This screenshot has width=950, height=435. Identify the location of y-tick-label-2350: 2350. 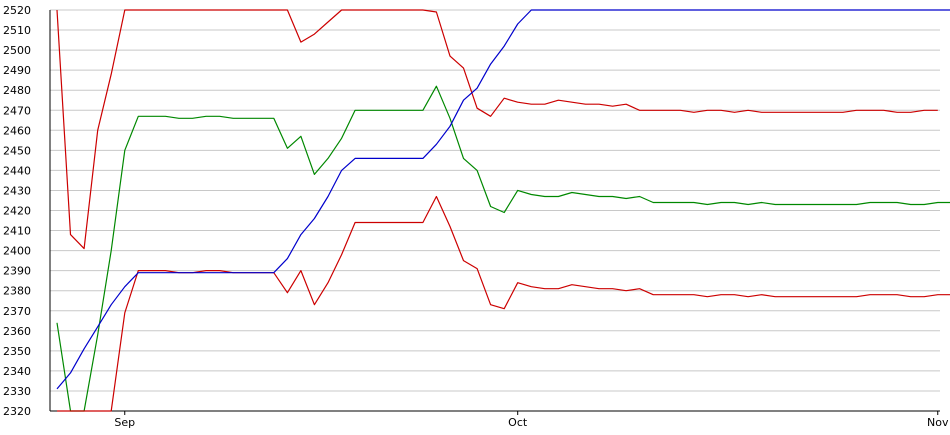
(17, 351).